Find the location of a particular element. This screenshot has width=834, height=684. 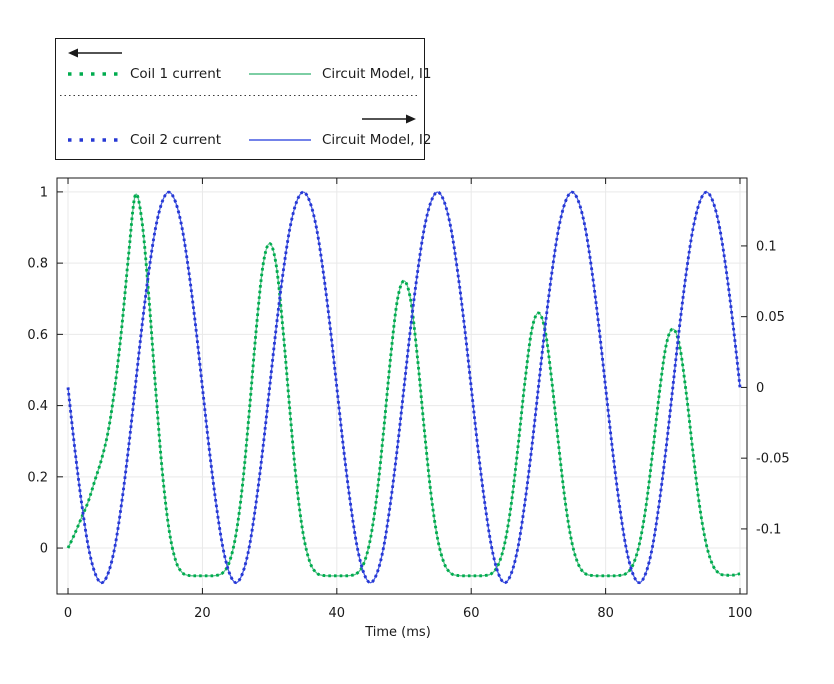

y-right-tick-label: -0.1 is located at coordinates (768, 529).